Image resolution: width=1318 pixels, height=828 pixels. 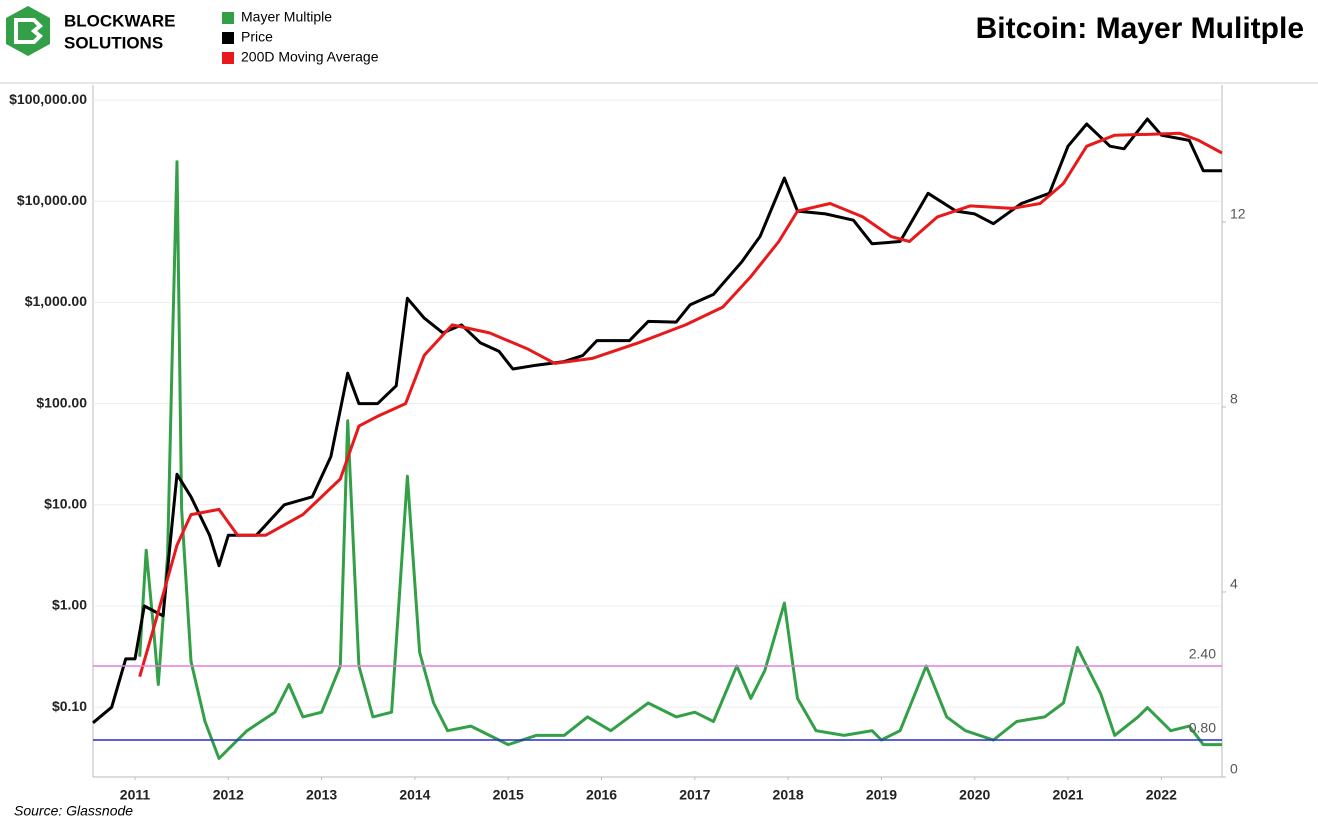 I want to click on logo-glyph, so click(x=28, y=31).